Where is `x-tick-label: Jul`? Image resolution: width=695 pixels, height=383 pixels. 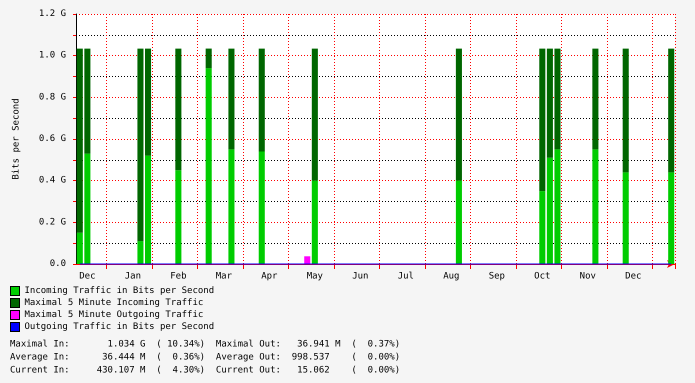 x-tick-label: Jul is located at coordinates (406, 277).